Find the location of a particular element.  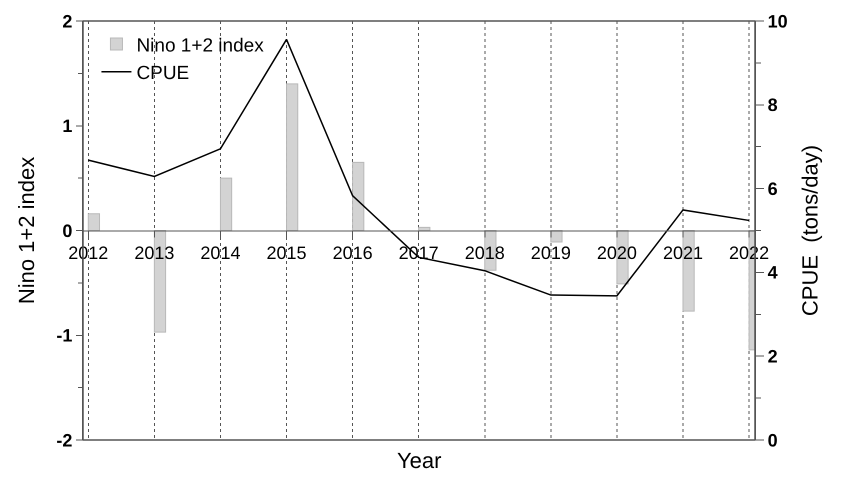

y2-tick-label: 0 is located at coordinates (773, 440).